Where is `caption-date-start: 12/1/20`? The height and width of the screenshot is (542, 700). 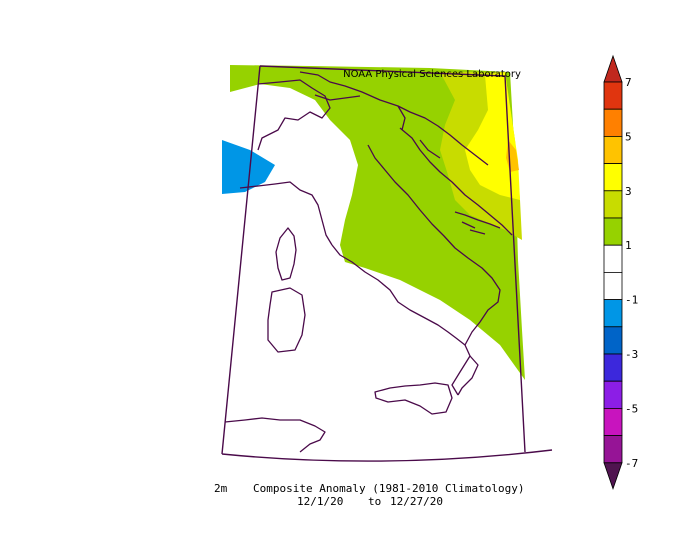
caption-date-start: 12/1/20 is located at coordinates (320, 501).